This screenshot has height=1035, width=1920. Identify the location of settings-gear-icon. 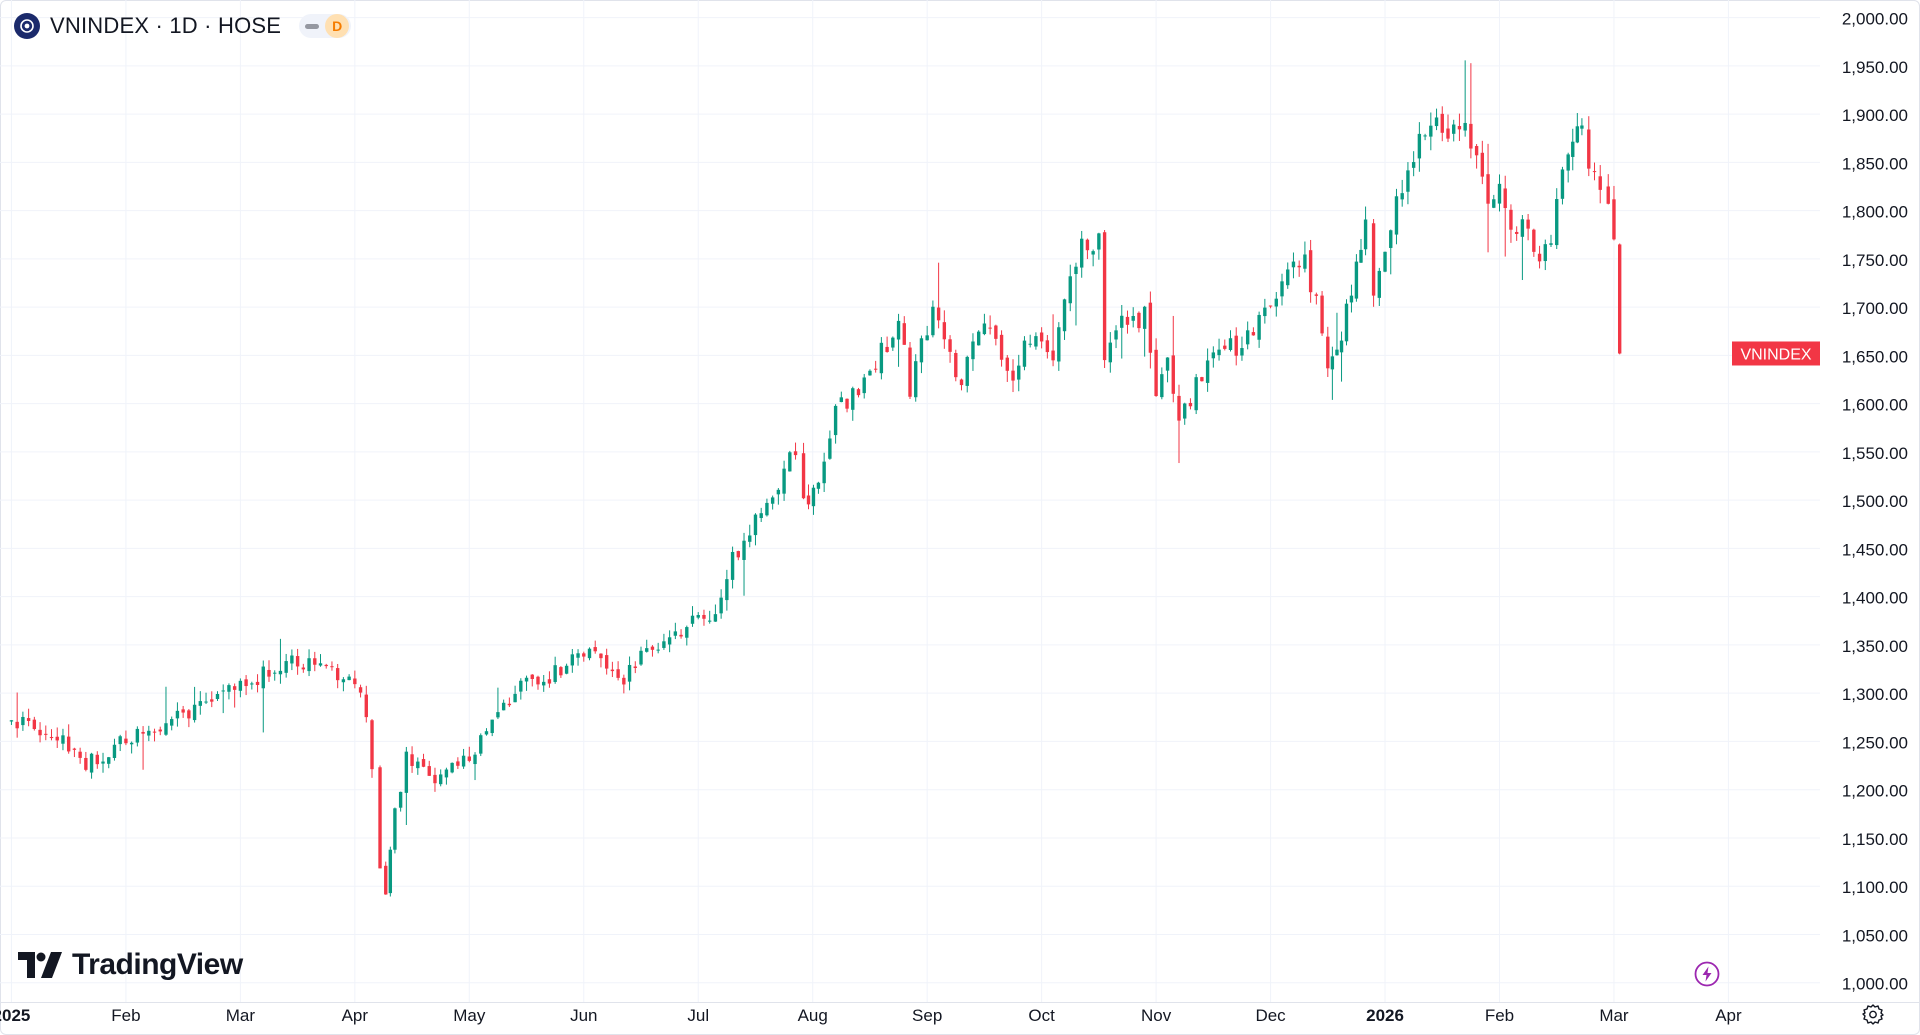
(1873, 1014).